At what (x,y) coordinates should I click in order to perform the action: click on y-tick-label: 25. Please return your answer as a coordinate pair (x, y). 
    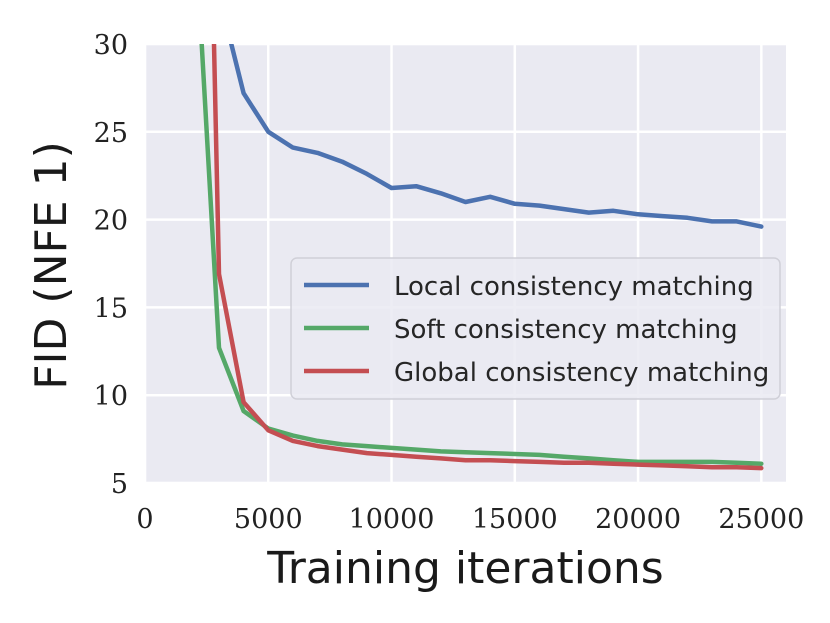
    Looking at the image, I should click on (111, 133).